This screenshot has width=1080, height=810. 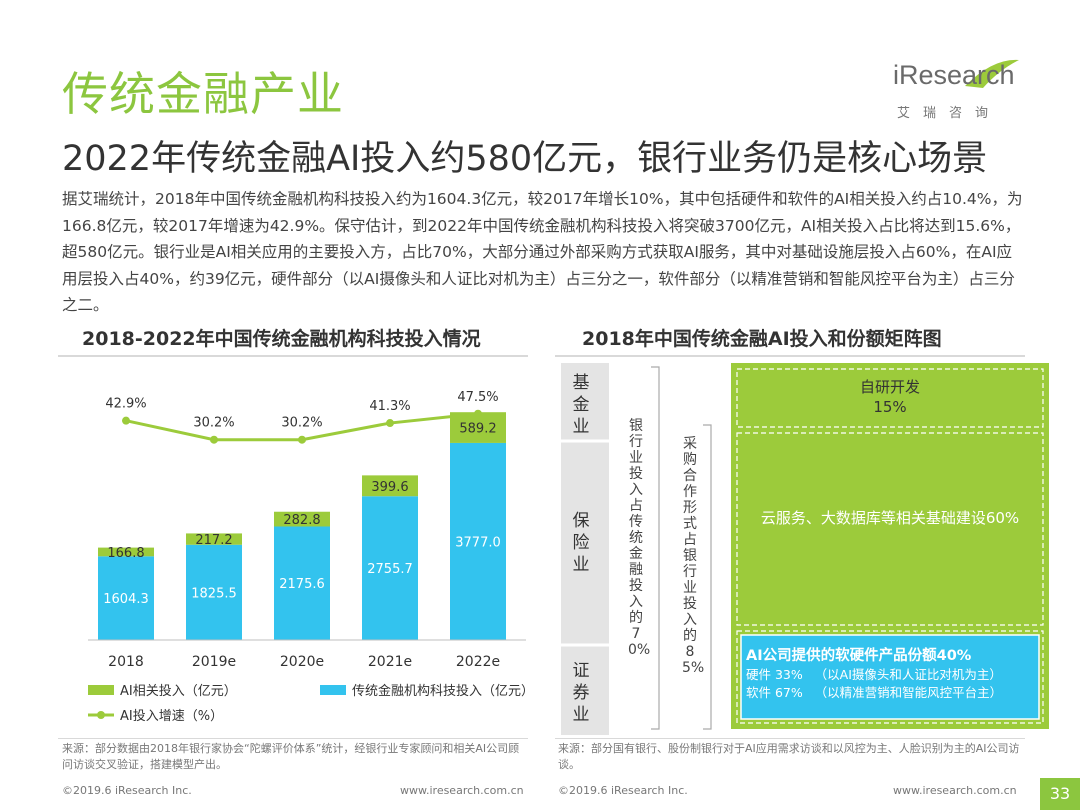 What do you see at coordinates (890, 518) in the screenshot?
I see `cloud-label: 云服务、大数据库等相关基础建设60%` at bounding box center [890, 518].